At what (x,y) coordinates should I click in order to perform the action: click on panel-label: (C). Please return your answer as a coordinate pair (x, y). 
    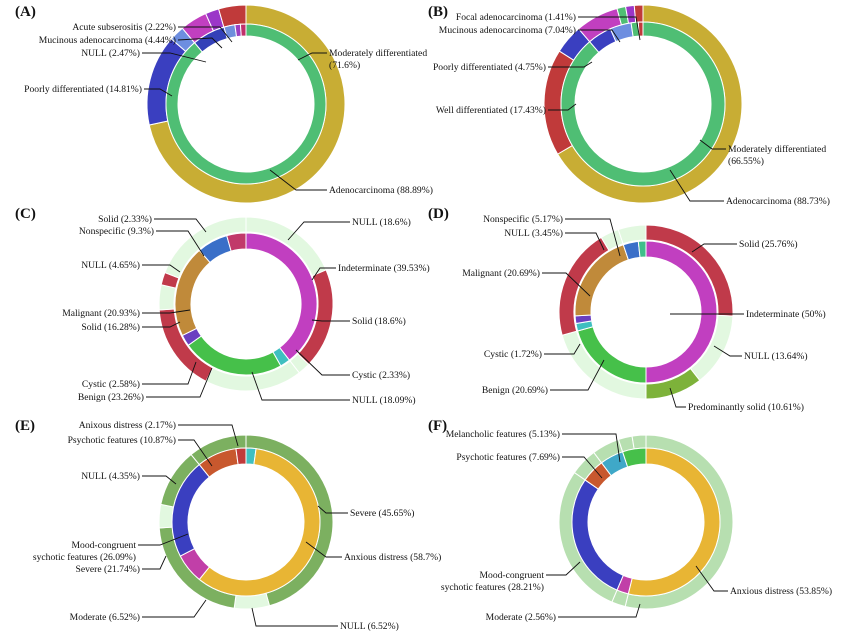
    Looking at the image, I should click on (25, 214).